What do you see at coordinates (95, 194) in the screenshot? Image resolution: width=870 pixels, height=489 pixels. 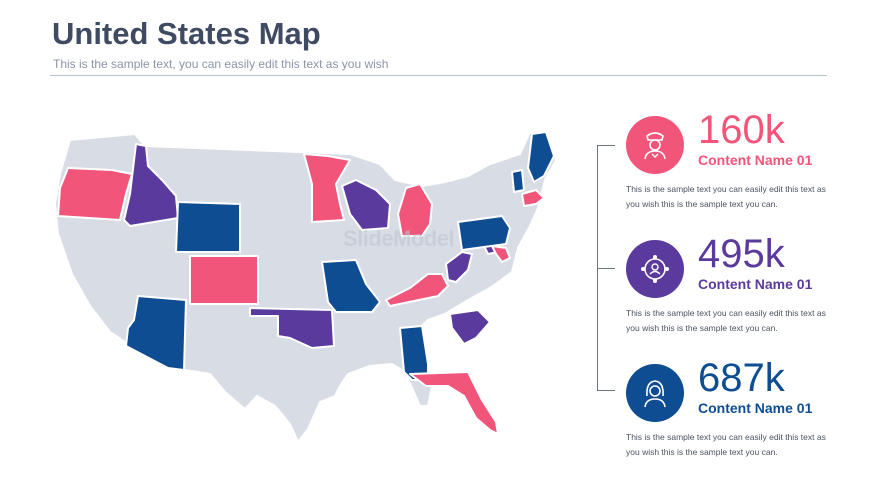 I see `state-oregon` at bounding box center [95, 194].